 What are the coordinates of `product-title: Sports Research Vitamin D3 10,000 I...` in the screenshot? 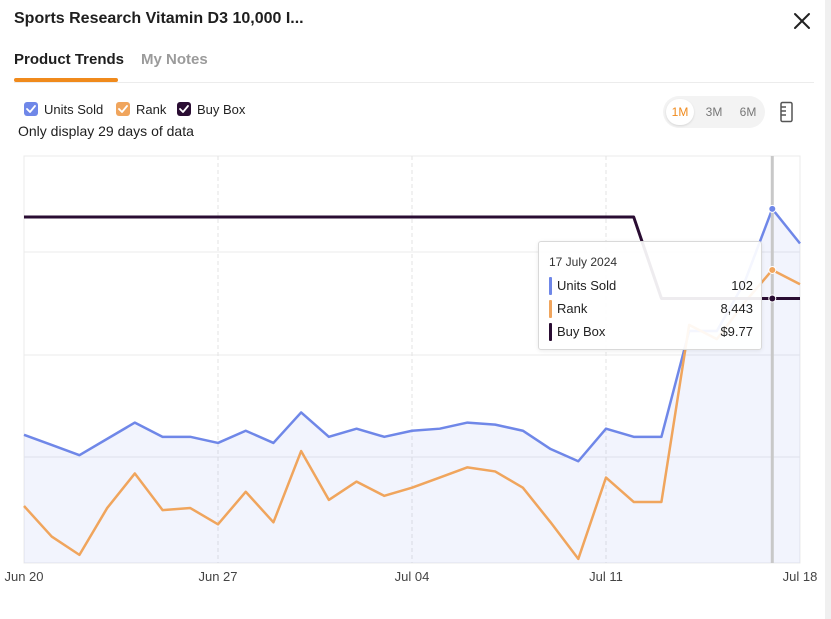 It's located at (159, 18).